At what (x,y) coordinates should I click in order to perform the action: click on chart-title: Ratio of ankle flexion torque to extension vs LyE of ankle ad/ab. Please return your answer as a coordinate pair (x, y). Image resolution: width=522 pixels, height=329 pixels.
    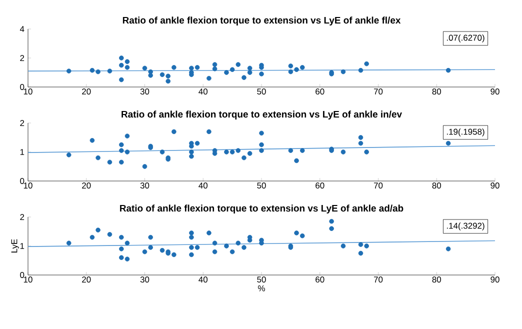
    Looking at the image, I should click on (262, 209).